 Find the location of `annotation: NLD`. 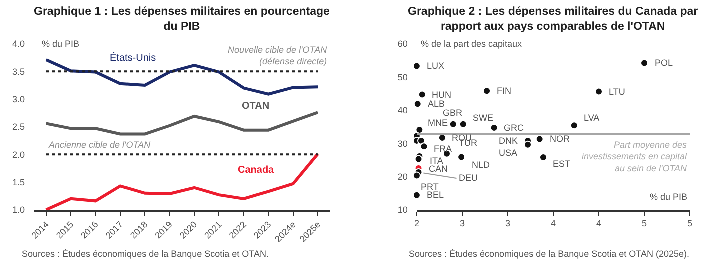

annotation: NLD is located at coordinates (481, 165).